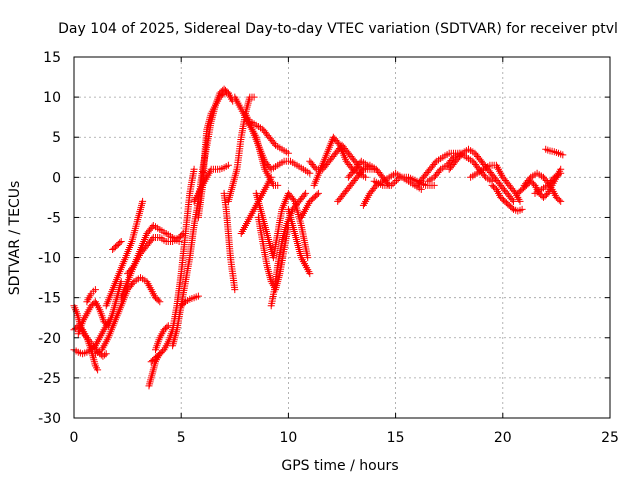 Image resolution: width=640 pixels, height=480 pixels. What do you see at coordinates (610, 438) in the screenshot?
I see `x-tick-label: 25` at bounding box center [610, 438].